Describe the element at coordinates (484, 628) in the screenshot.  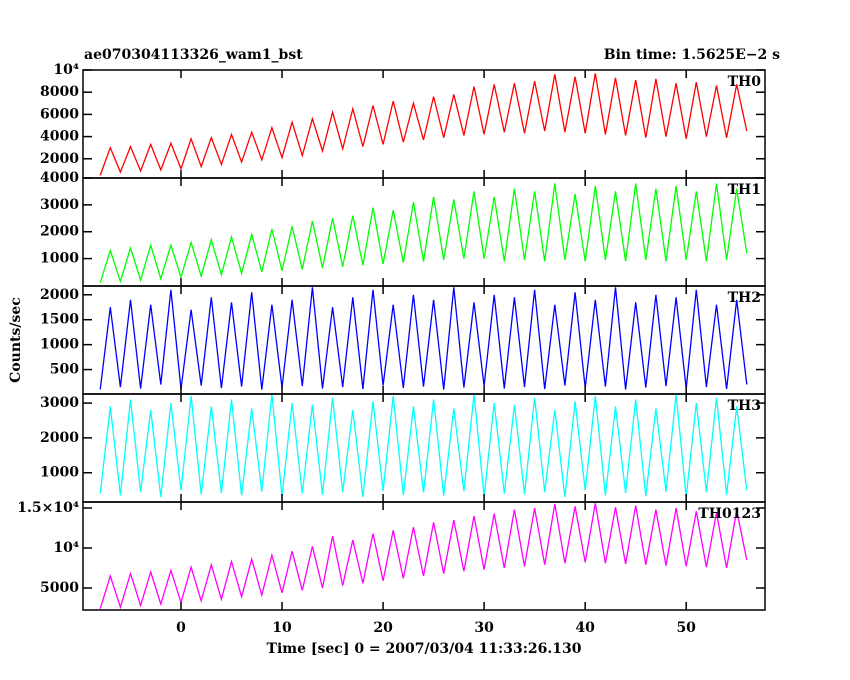
I see `x-tick-label: 30` at that location.